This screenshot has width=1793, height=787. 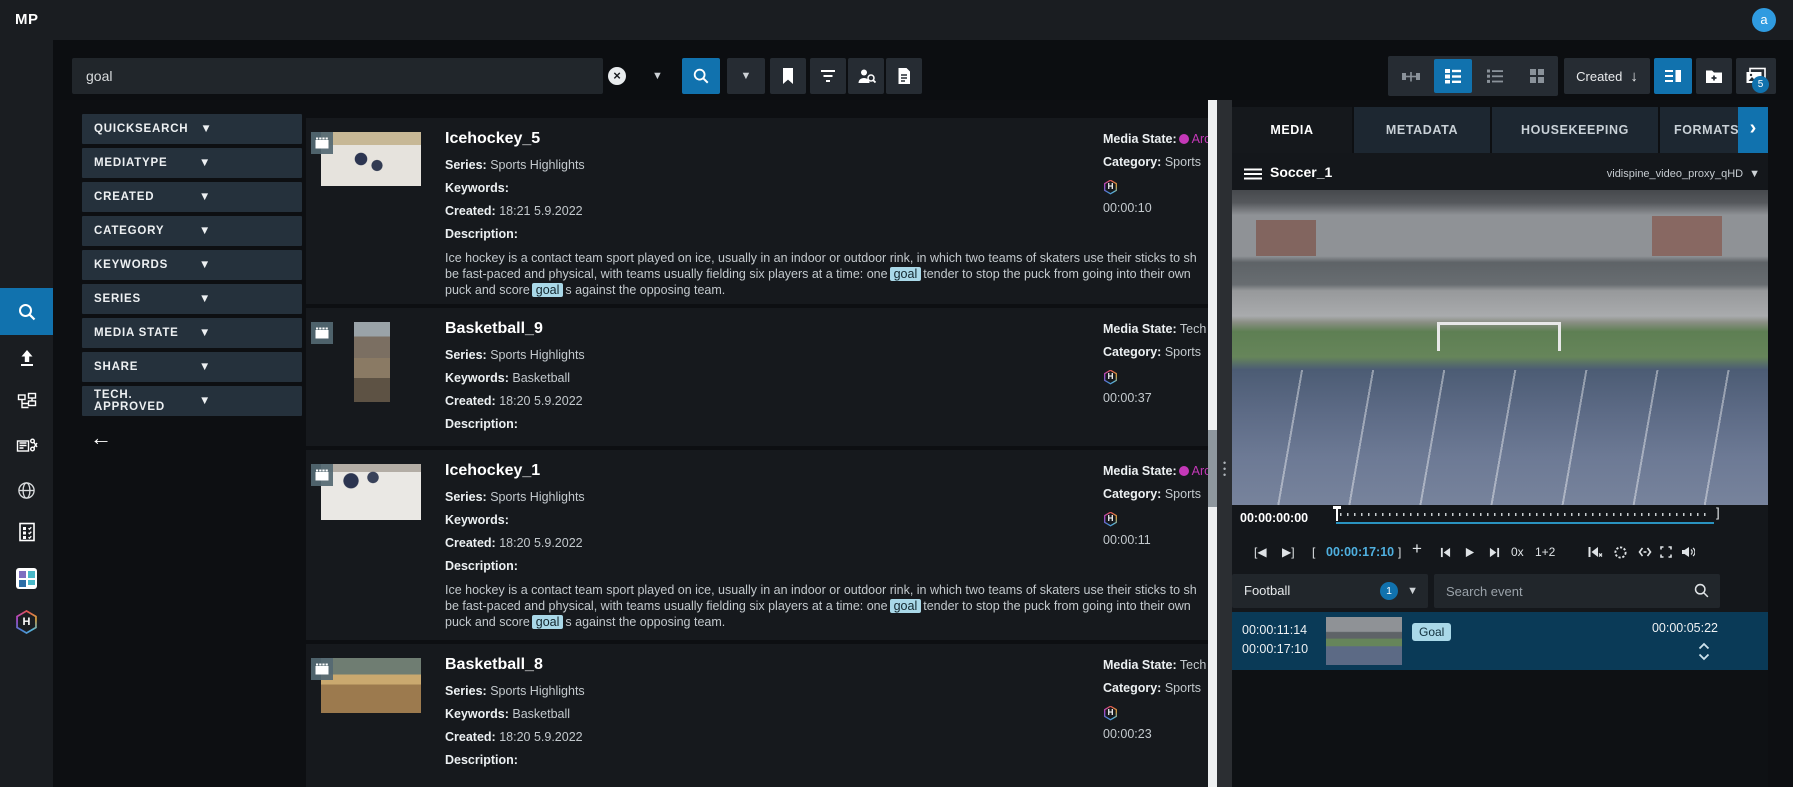 I want to click on tab-formats: FORMATS, so click(x=1699, y=130).